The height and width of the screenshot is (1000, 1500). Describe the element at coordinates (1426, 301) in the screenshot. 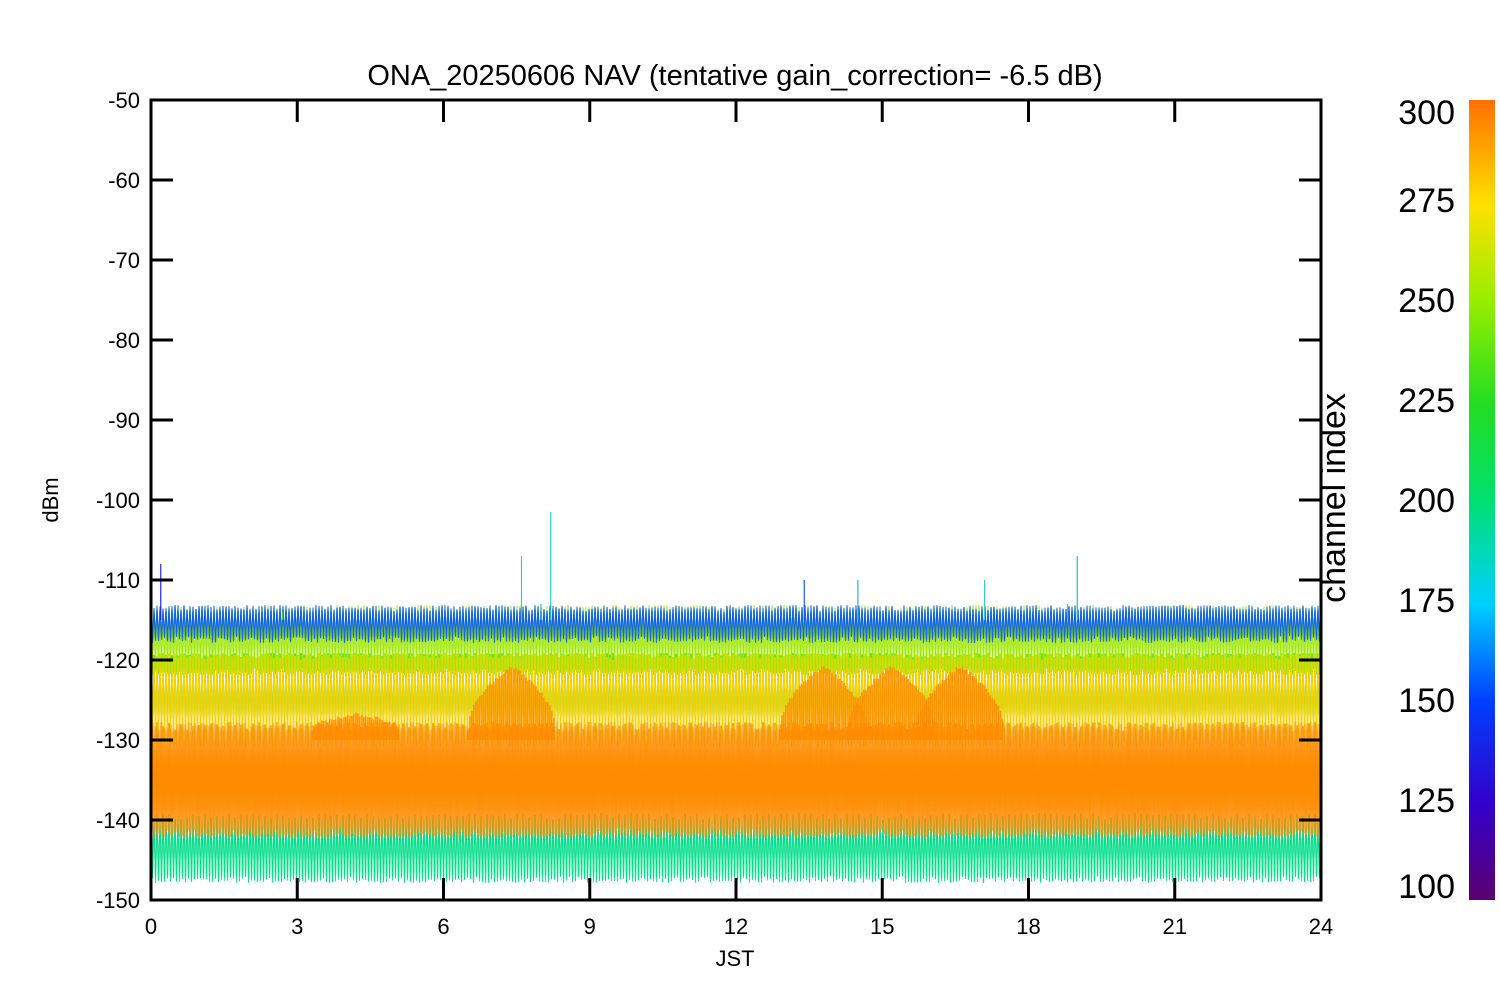

I see `colorbar-tick-label: 250` at that location.